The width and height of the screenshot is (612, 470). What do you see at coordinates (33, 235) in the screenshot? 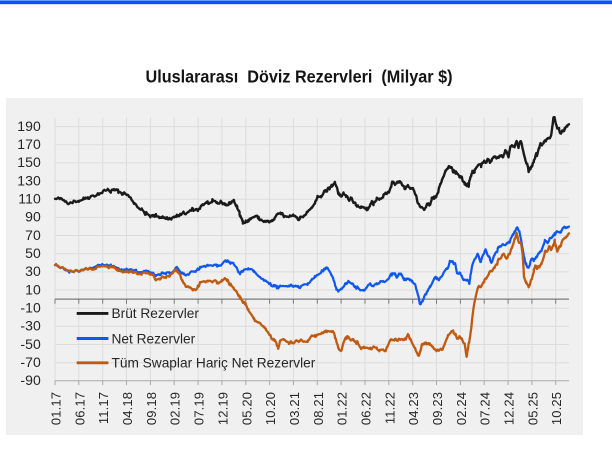
I see `svg-text: 70` at bounding box center [33, 235].